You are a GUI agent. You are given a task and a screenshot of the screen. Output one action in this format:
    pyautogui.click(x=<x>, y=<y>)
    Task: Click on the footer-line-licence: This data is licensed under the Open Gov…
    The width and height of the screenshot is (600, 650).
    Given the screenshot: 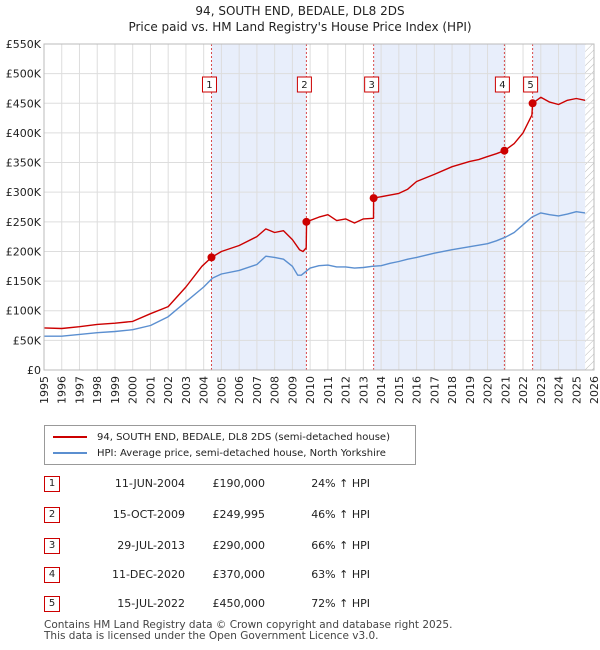 What is the action you would take?
    pyautogui.click(x=211, y=636)
    